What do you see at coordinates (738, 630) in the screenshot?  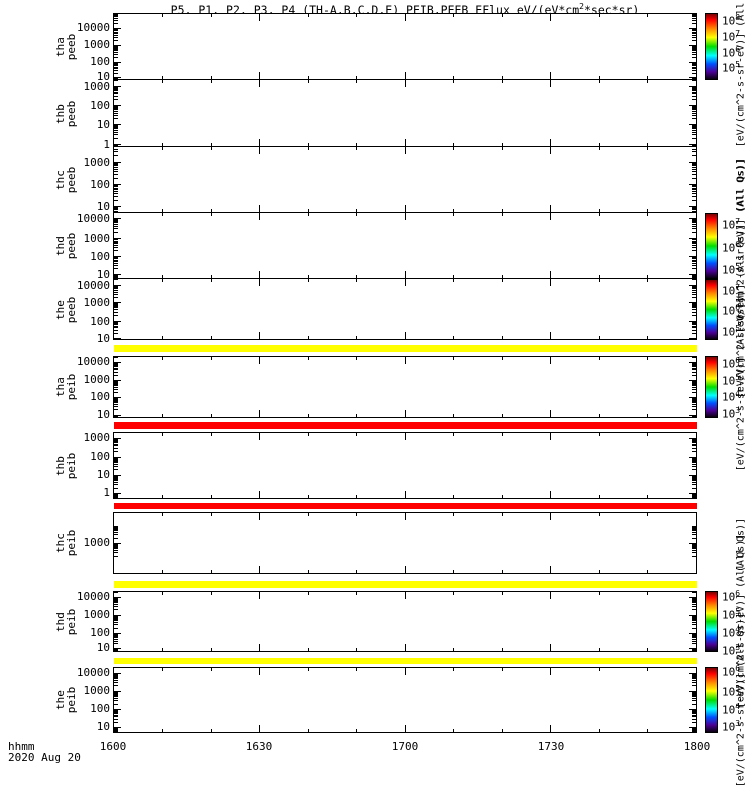 I see `colorbar-tick-exponent: 4` at bounding box center [738, 630].